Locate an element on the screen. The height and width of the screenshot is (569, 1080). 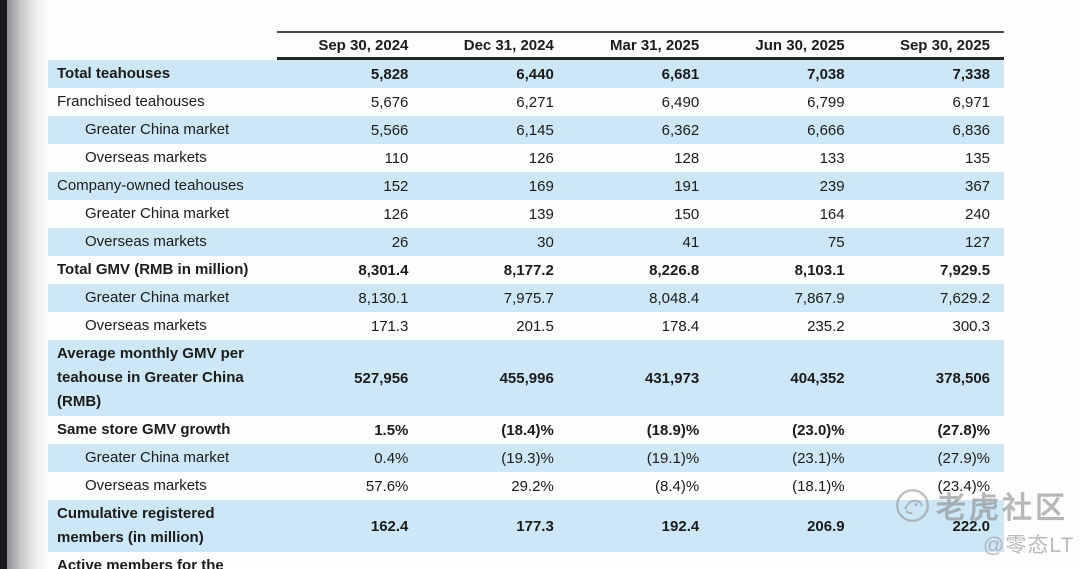
cell-value: 455,996 is located at coordinates (526, 378).